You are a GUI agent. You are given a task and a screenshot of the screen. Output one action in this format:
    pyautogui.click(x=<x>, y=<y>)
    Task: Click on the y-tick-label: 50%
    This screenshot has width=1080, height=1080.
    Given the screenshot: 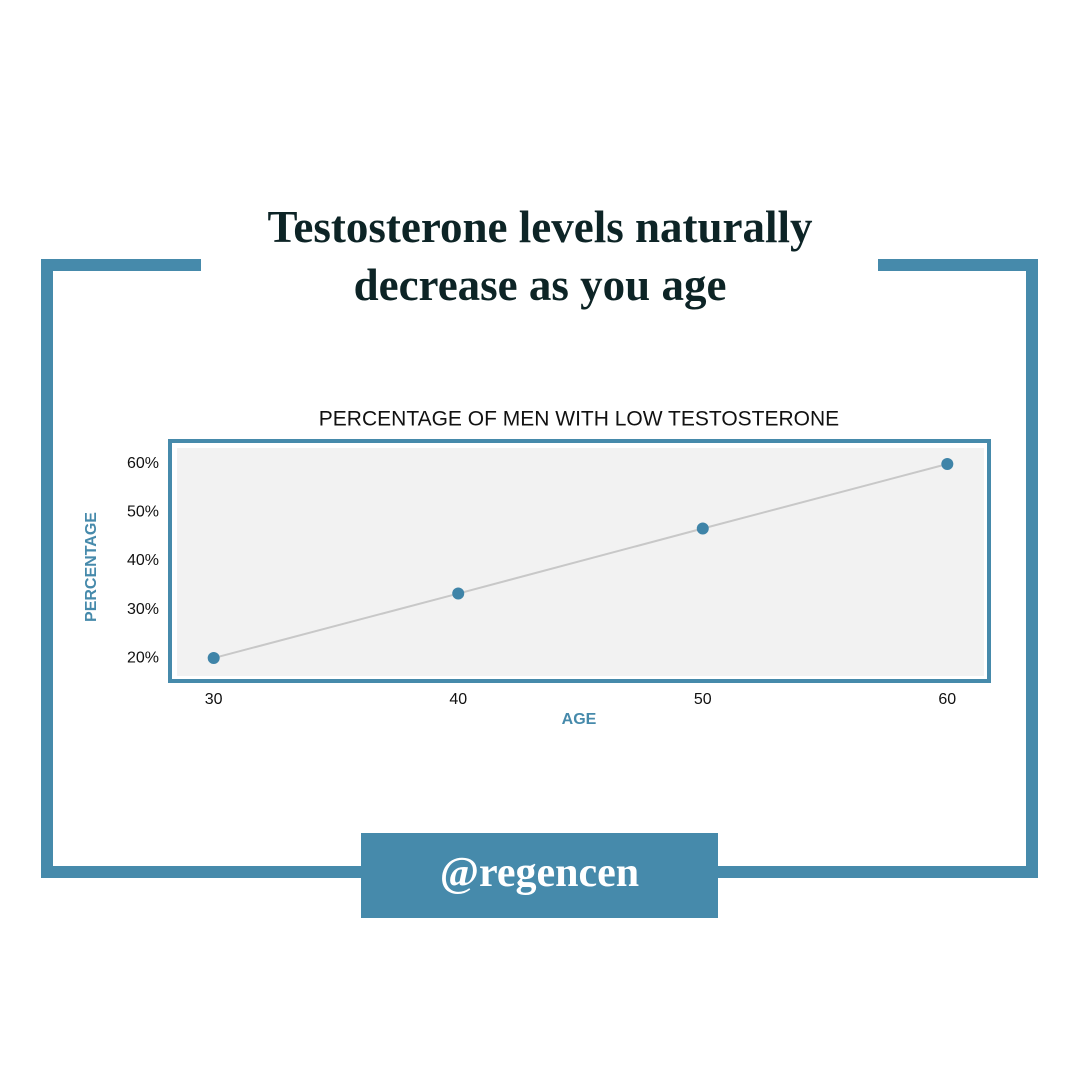 What is the action you would take?
    pyautogui.click(x=143, y=512)
    